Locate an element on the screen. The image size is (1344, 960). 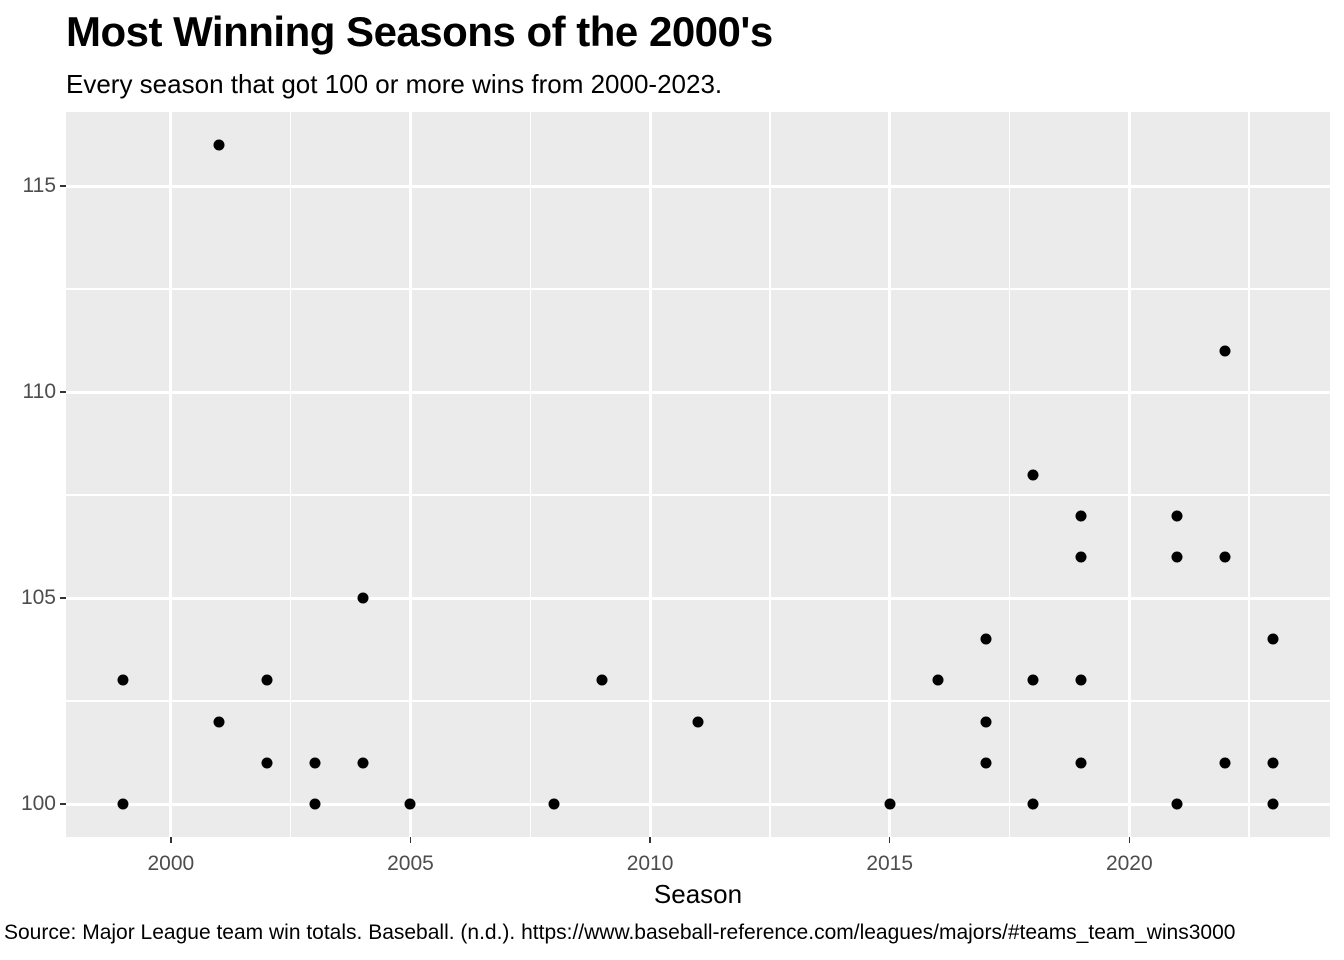
y-tick-label: 105 is located at coordinates (38, 598).